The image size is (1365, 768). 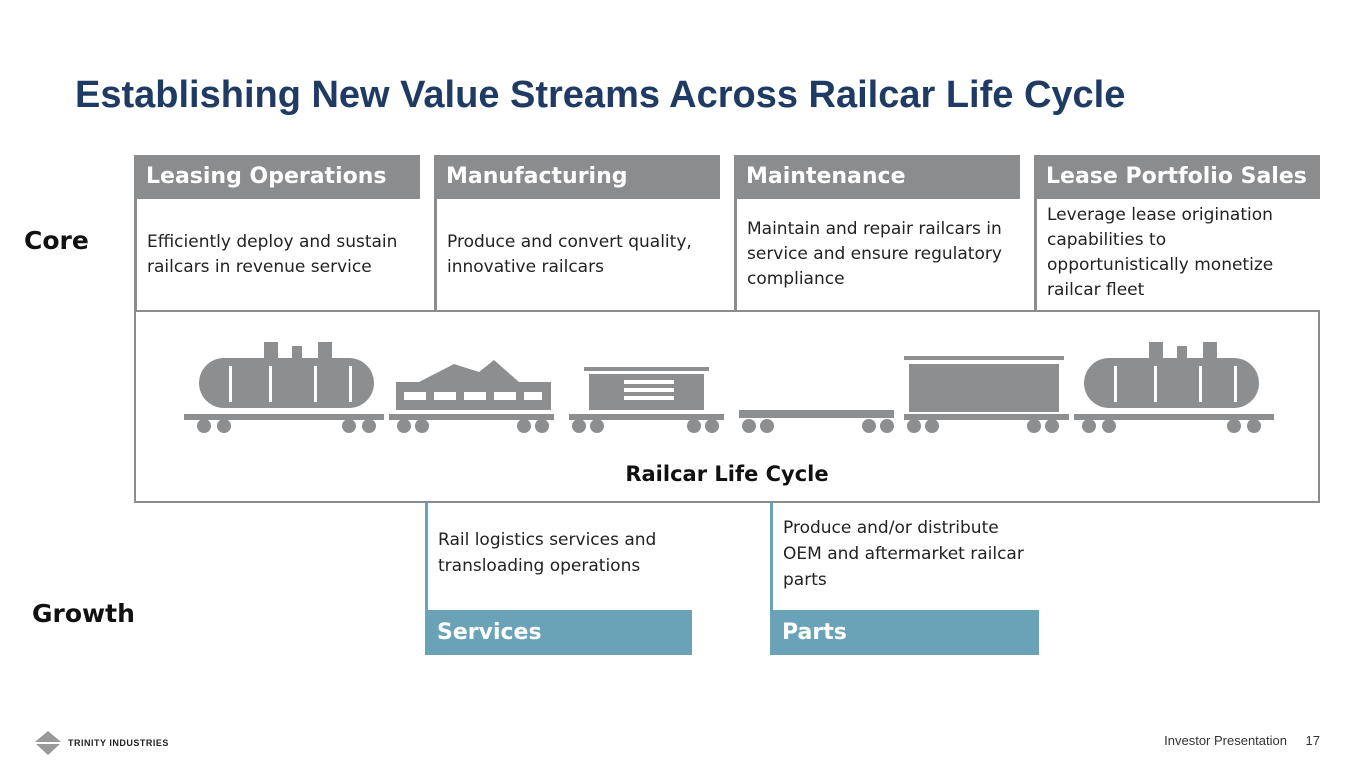 What do you see at coordinates (118, 743) in the screenshot?
I see `logo-text: TRINITY INDUSTRIES` at bounding box center [118, 743].